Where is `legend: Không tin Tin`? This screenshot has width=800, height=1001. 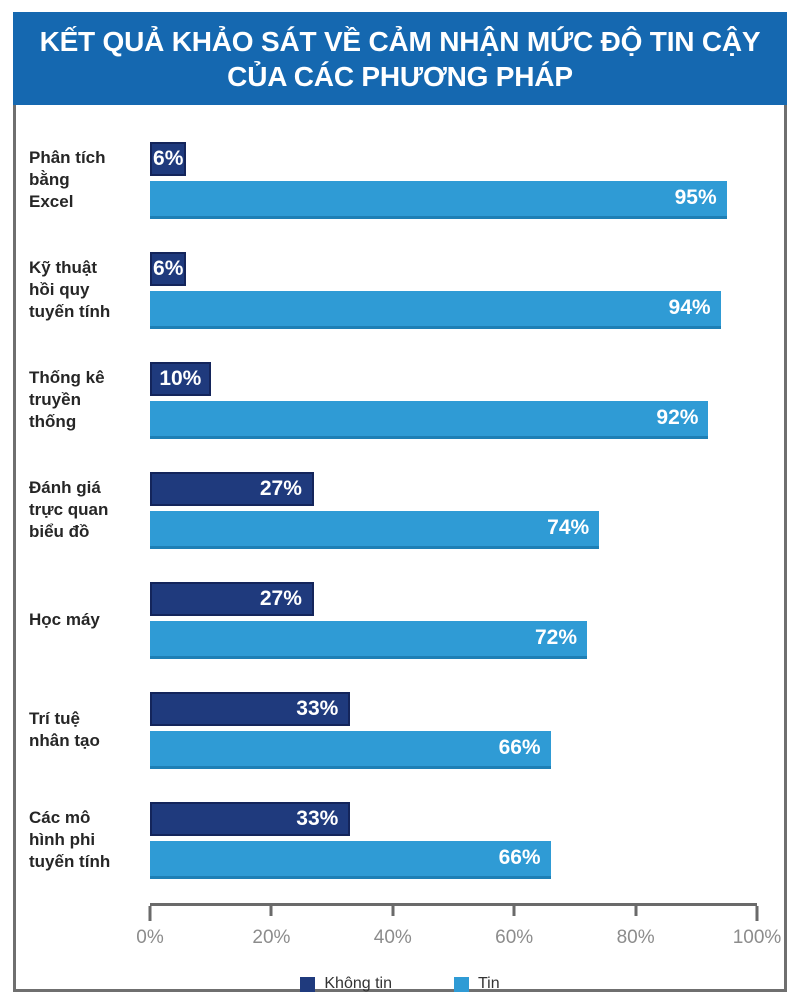 legend: Không tin Tin is located at coordinates (400, 984).